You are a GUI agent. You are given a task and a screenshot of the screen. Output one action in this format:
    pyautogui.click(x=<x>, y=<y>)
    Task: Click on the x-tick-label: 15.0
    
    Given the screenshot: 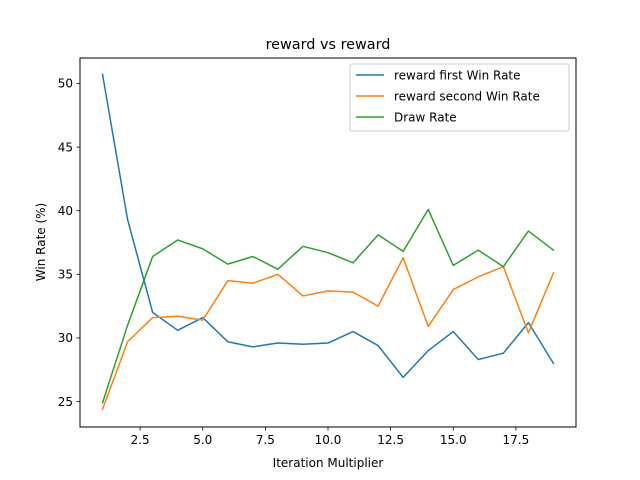 What is the action you would take?
    pyautogui.click(x=453, y=440)
    